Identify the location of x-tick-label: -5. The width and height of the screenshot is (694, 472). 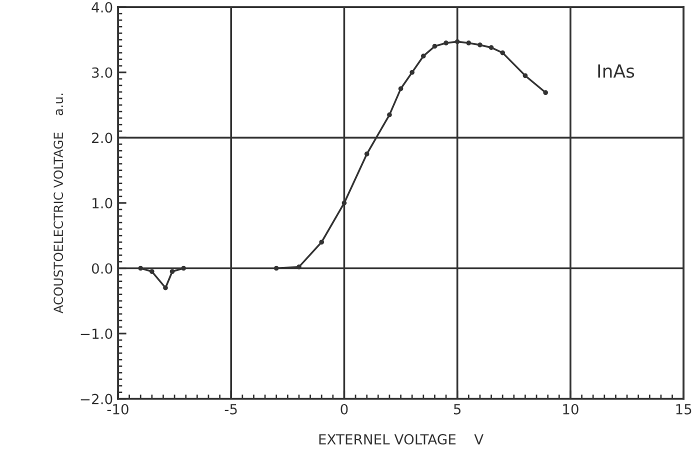
(230, 409).